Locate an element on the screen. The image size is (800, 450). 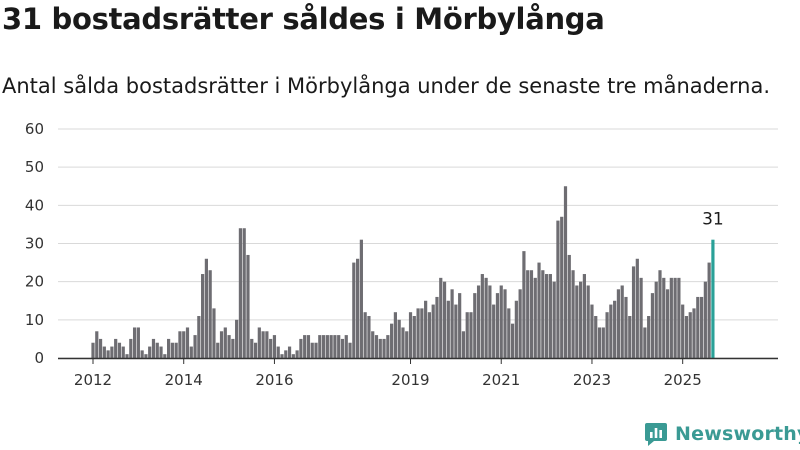
x-tick-label: 2012 is located at coordinates (93, 380).